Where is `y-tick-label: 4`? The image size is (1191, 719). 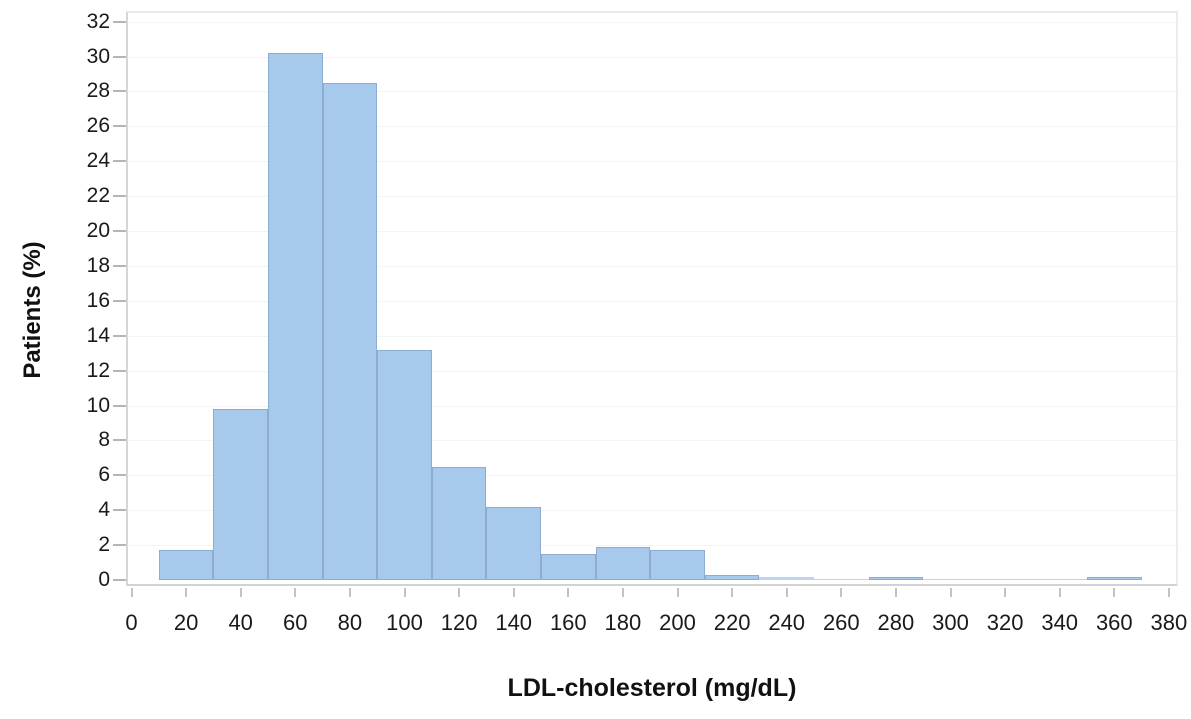 y-tick-label: 4 is located at coordinates (104, 510).